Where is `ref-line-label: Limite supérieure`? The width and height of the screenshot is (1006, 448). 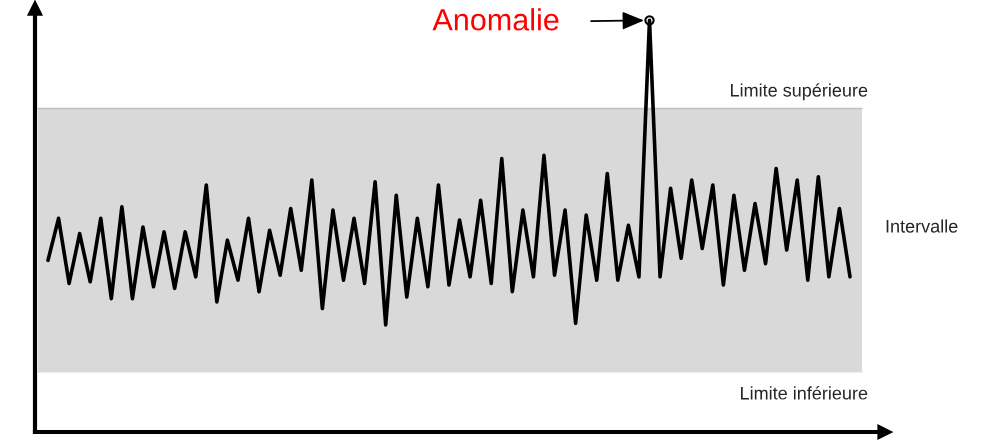 ref-line-label: Limite supérieure is located at coordinates (799, 92).